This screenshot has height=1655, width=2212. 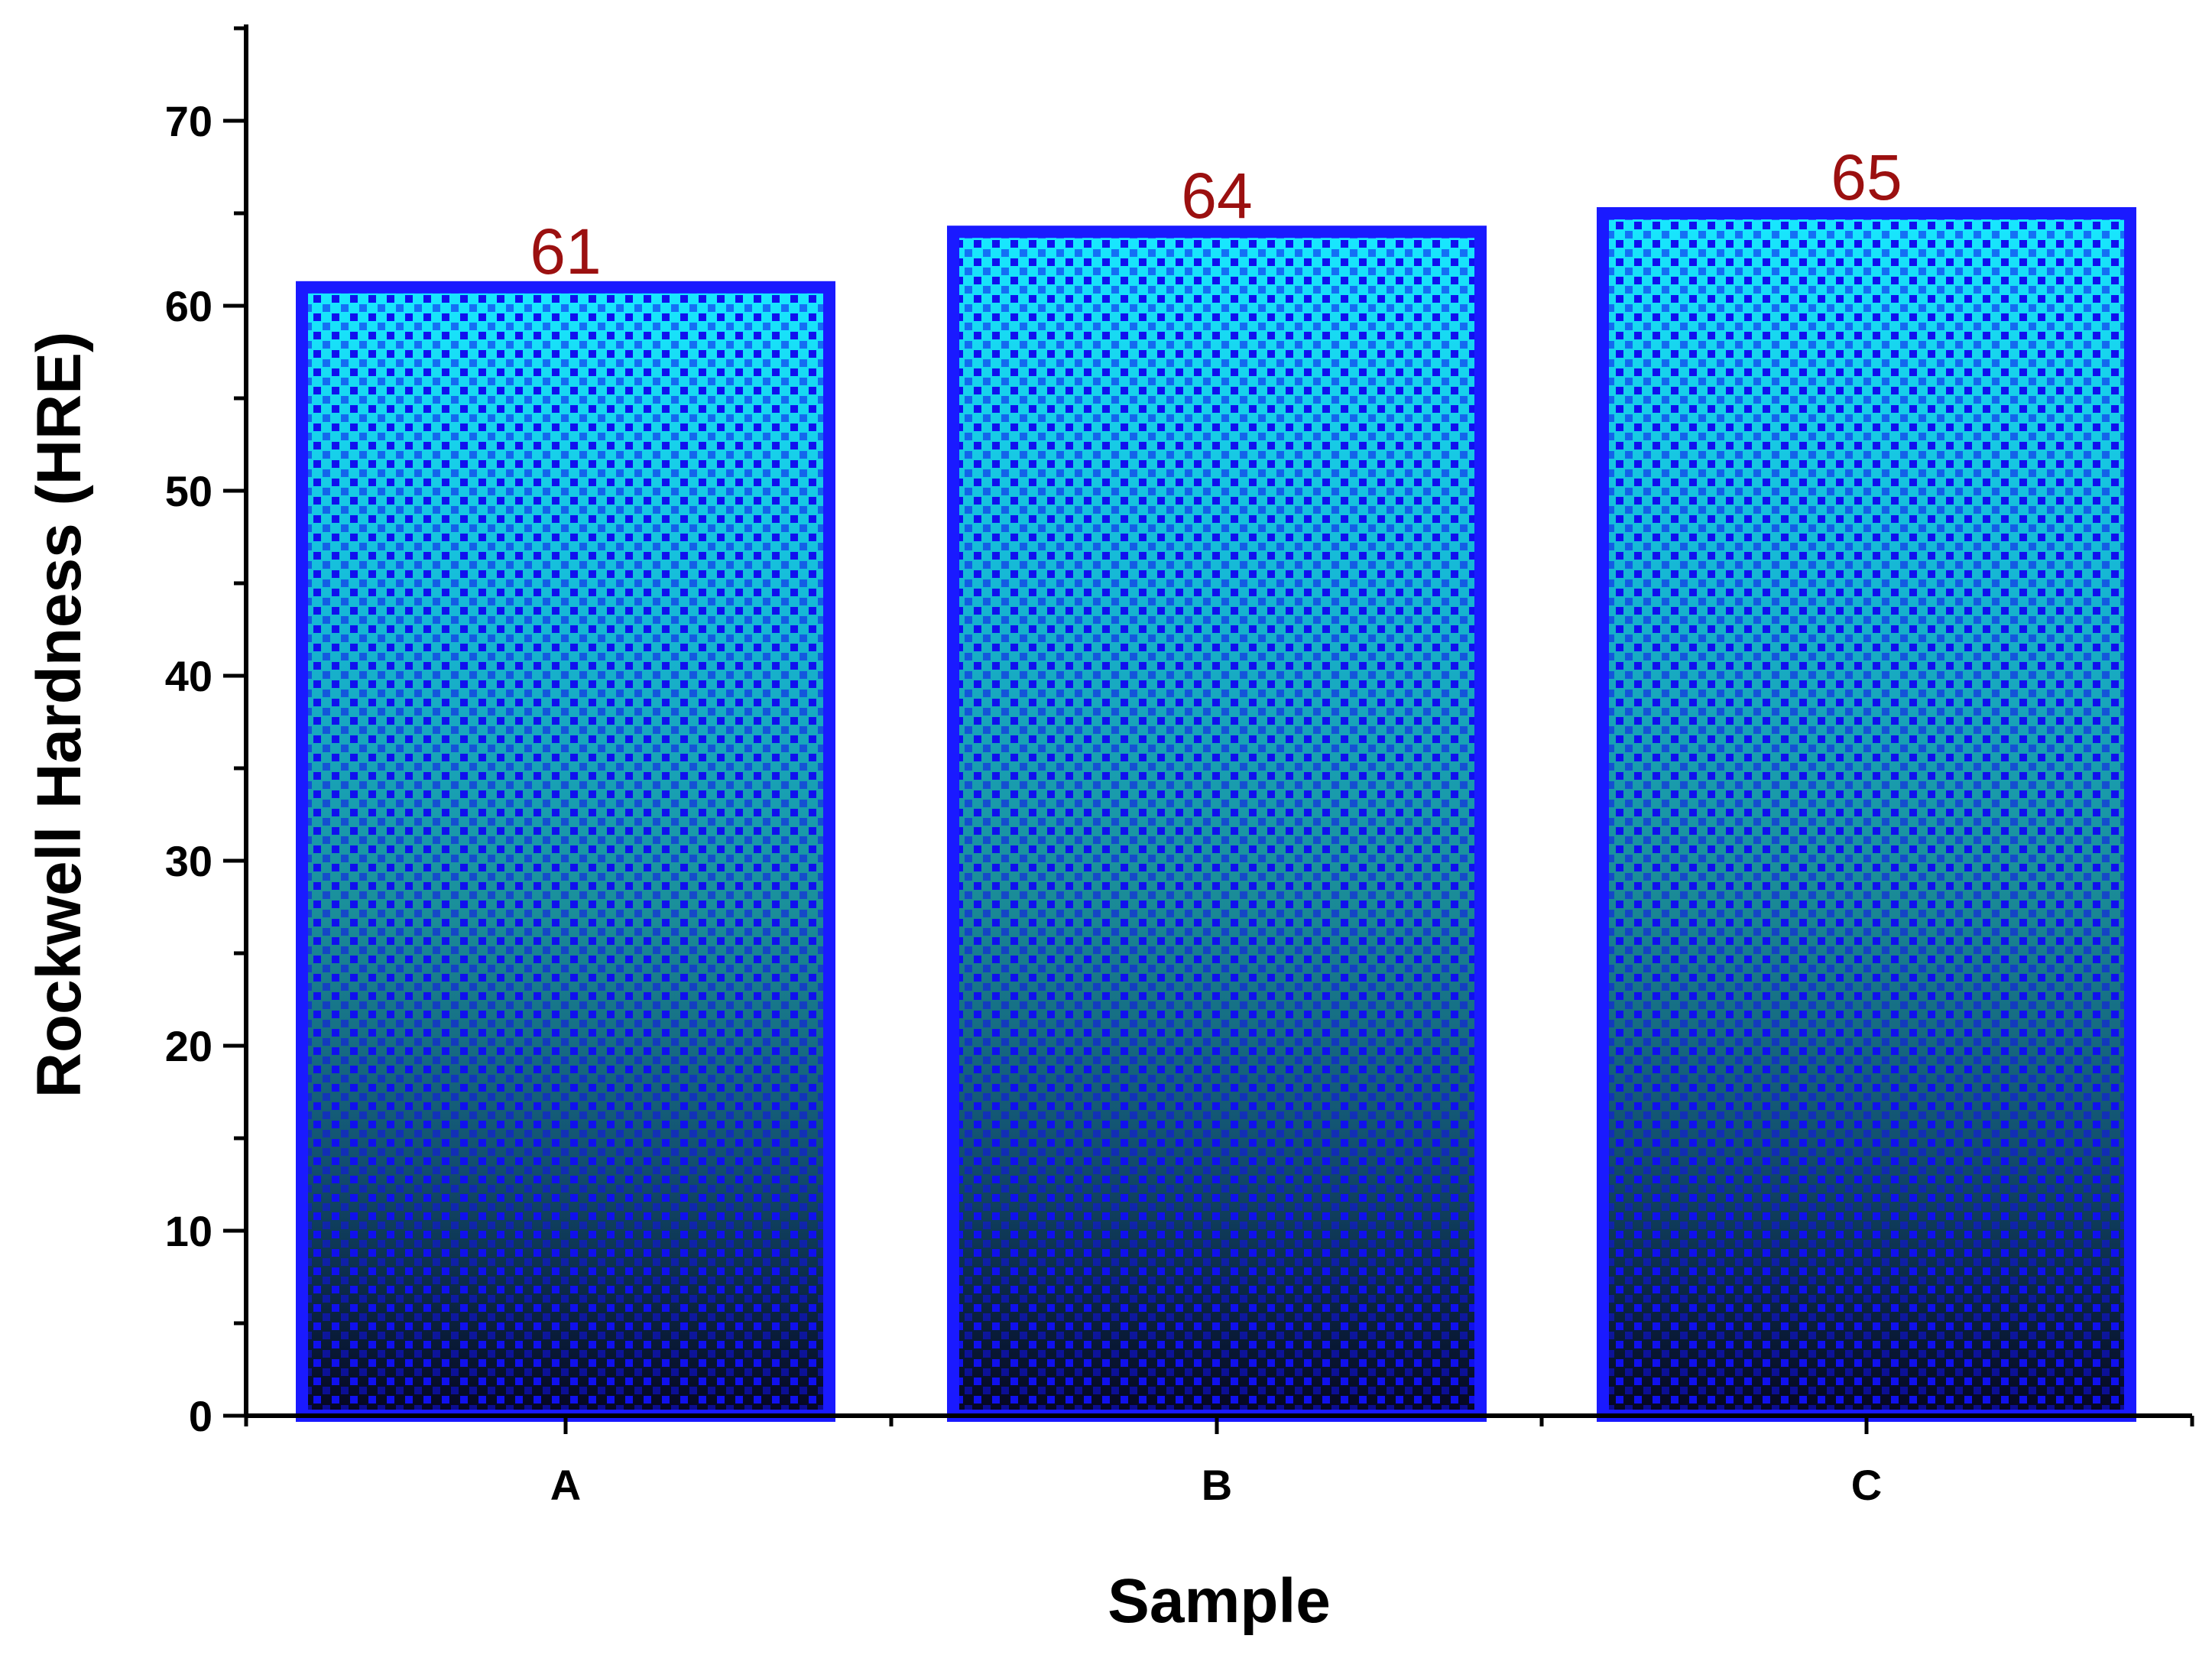 What do you see at coordinates (188, 491) in the screenshot?
I see `y-tick-label-50: 50` at bounding box center [188, 491].